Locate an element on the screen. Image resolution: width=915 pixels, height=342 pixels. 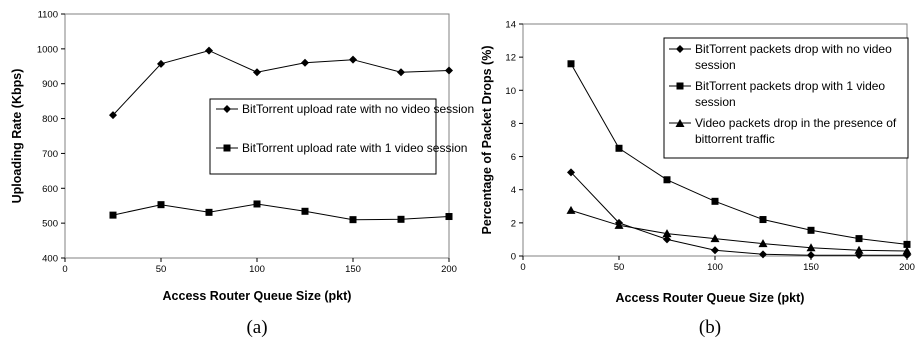
y-tick-label-b: 2 is located at coordinates (513, 223).